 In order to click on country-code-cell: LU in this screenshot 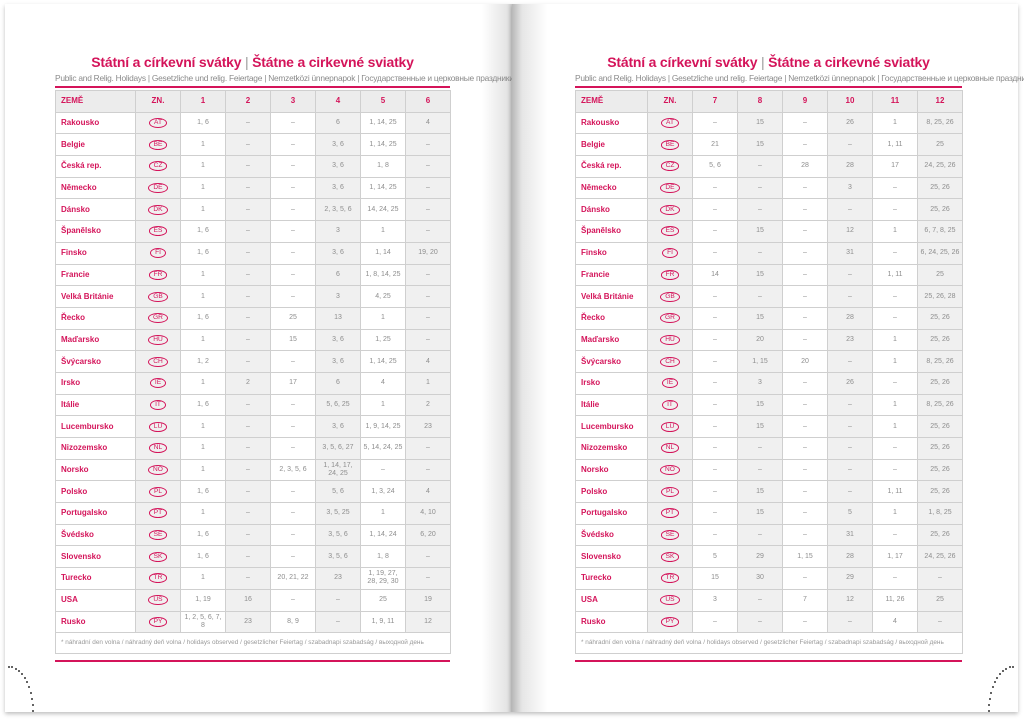, I will do `click(670, 426)`.